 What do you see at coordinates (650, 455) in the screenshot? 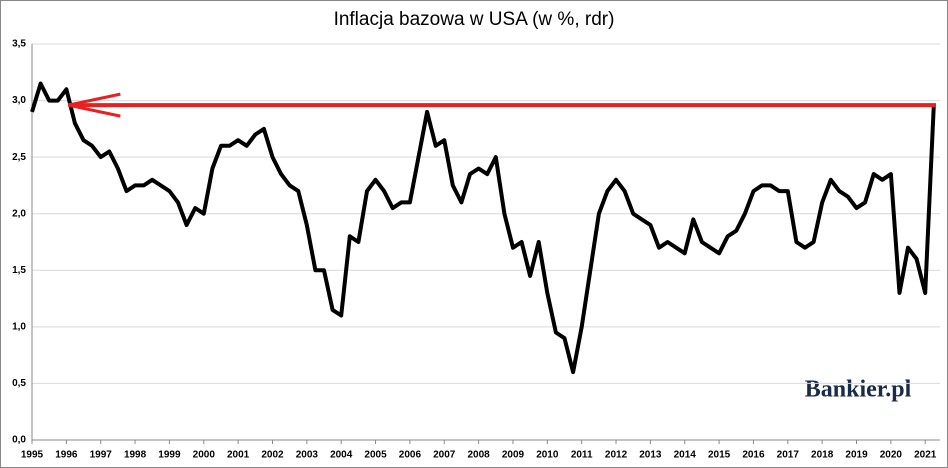
I see `x-tick-label: 2013` at bounding box center [650, 455].